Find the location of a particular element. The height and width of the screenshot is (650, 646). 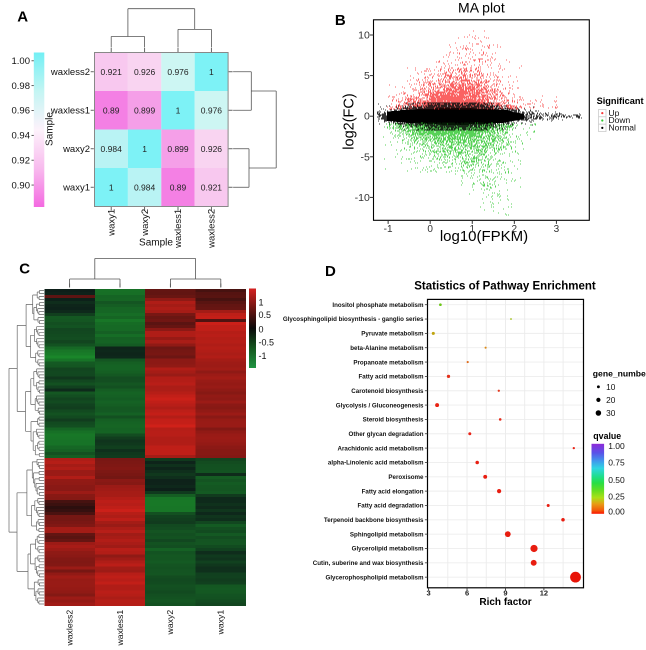

svg-text: 0.96 is located at coordinates (21, 111).